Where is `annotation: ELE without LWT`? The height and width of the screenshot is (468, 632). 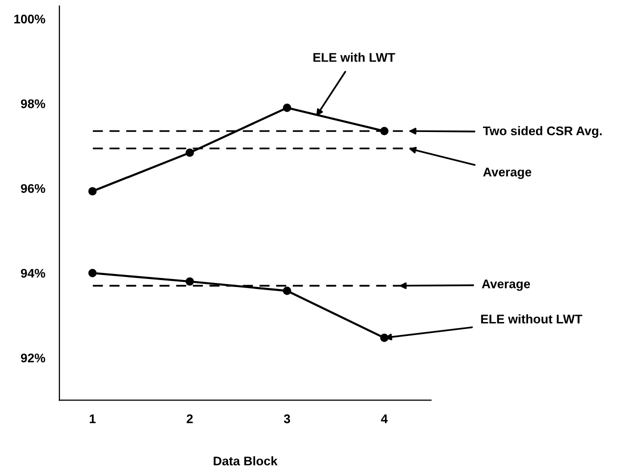 annotation: ELE without LWT is located at coordinates (531, 319).